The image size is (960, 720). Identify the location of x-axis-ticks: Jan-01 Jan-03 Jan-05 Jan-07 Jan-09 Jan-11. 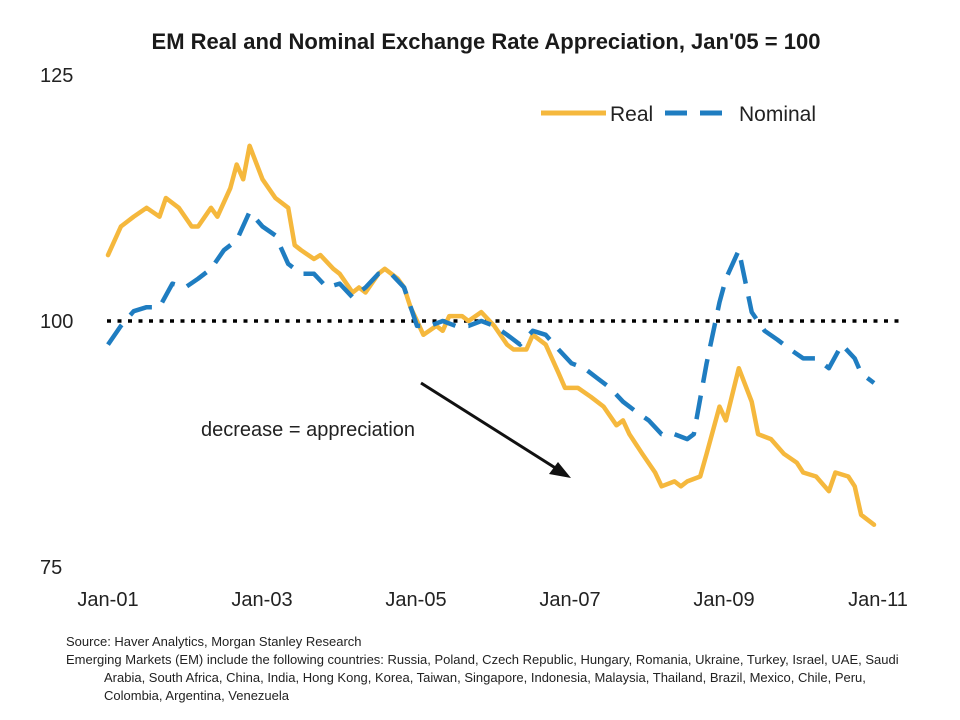
(492, 600).